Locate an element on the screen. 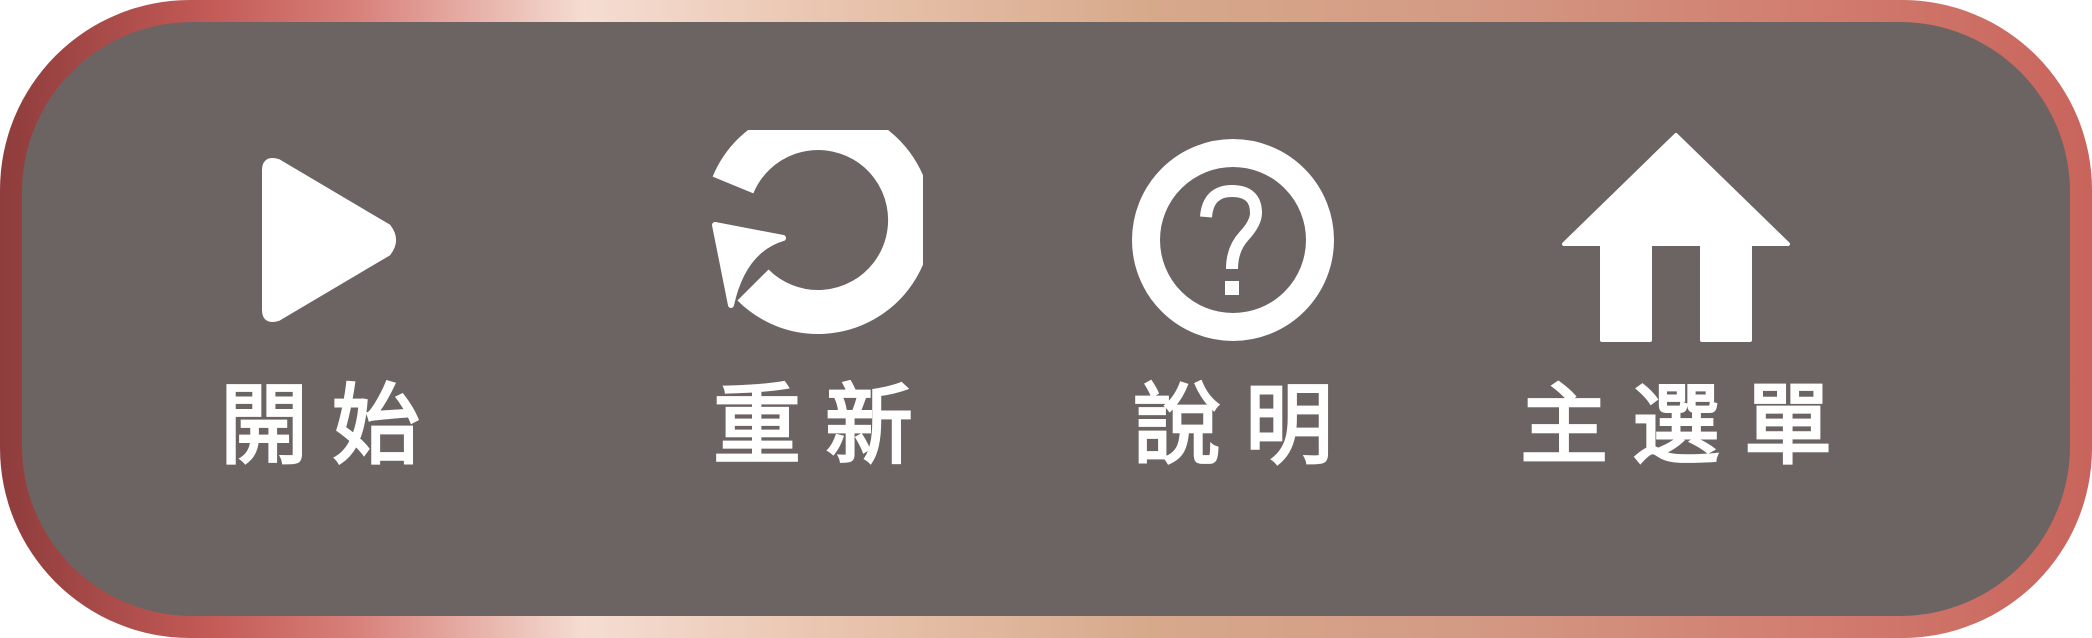 The image size is (2092, 638). play-icon is located at coordinates (320, 240).